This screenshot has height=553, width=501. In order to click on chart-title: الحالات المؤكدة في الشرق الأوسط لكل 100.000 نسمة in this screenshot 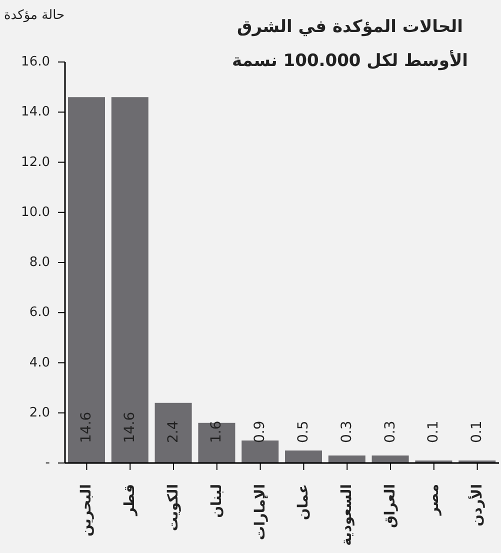, I will do `click(349, 44)`.